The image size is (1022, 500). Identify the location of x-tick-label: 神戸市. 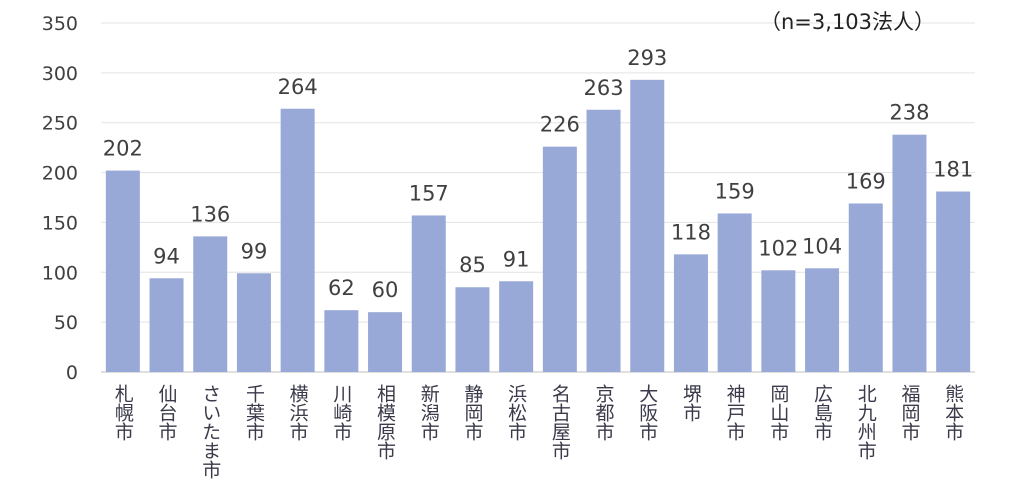
(734, 412).